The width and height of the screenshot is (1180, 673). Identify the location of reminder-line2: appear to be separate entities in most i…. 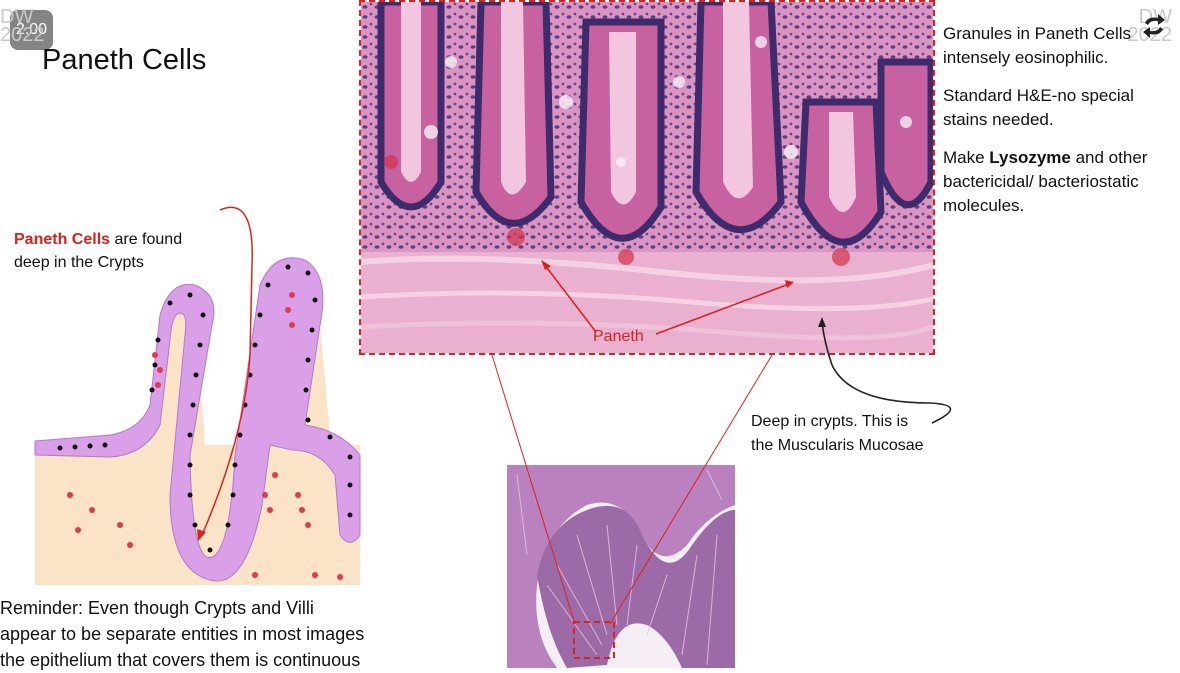
(182, 634).